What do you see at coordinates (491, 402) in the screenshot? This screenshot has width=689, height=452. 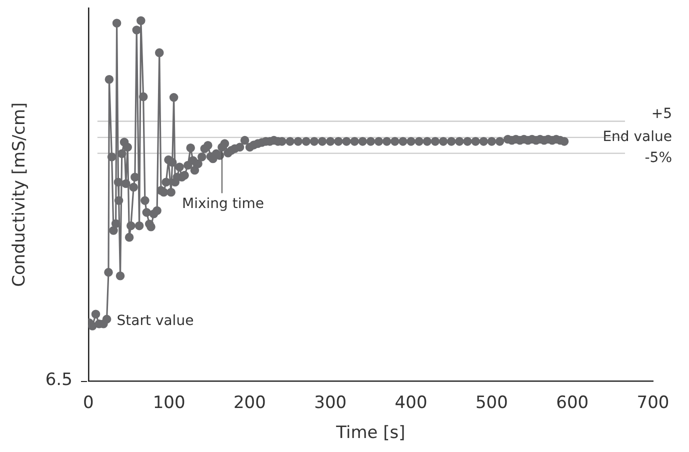 I see `x-tick-label: 500` at bounding box center [491, 402].